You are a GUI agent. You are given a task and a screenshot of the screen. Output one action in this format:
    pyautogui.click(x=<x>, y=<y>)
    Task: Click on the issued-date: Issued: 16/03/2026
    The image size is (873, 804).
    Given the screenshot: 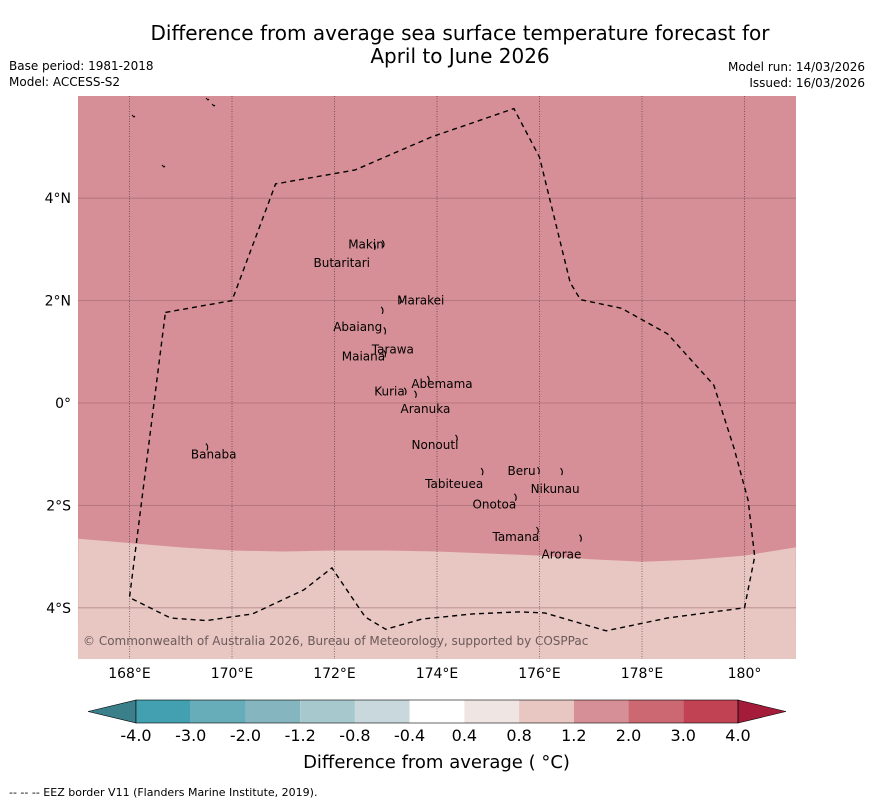 What is the action you would take?
    pyautogui.click(x=807, y=83)
    